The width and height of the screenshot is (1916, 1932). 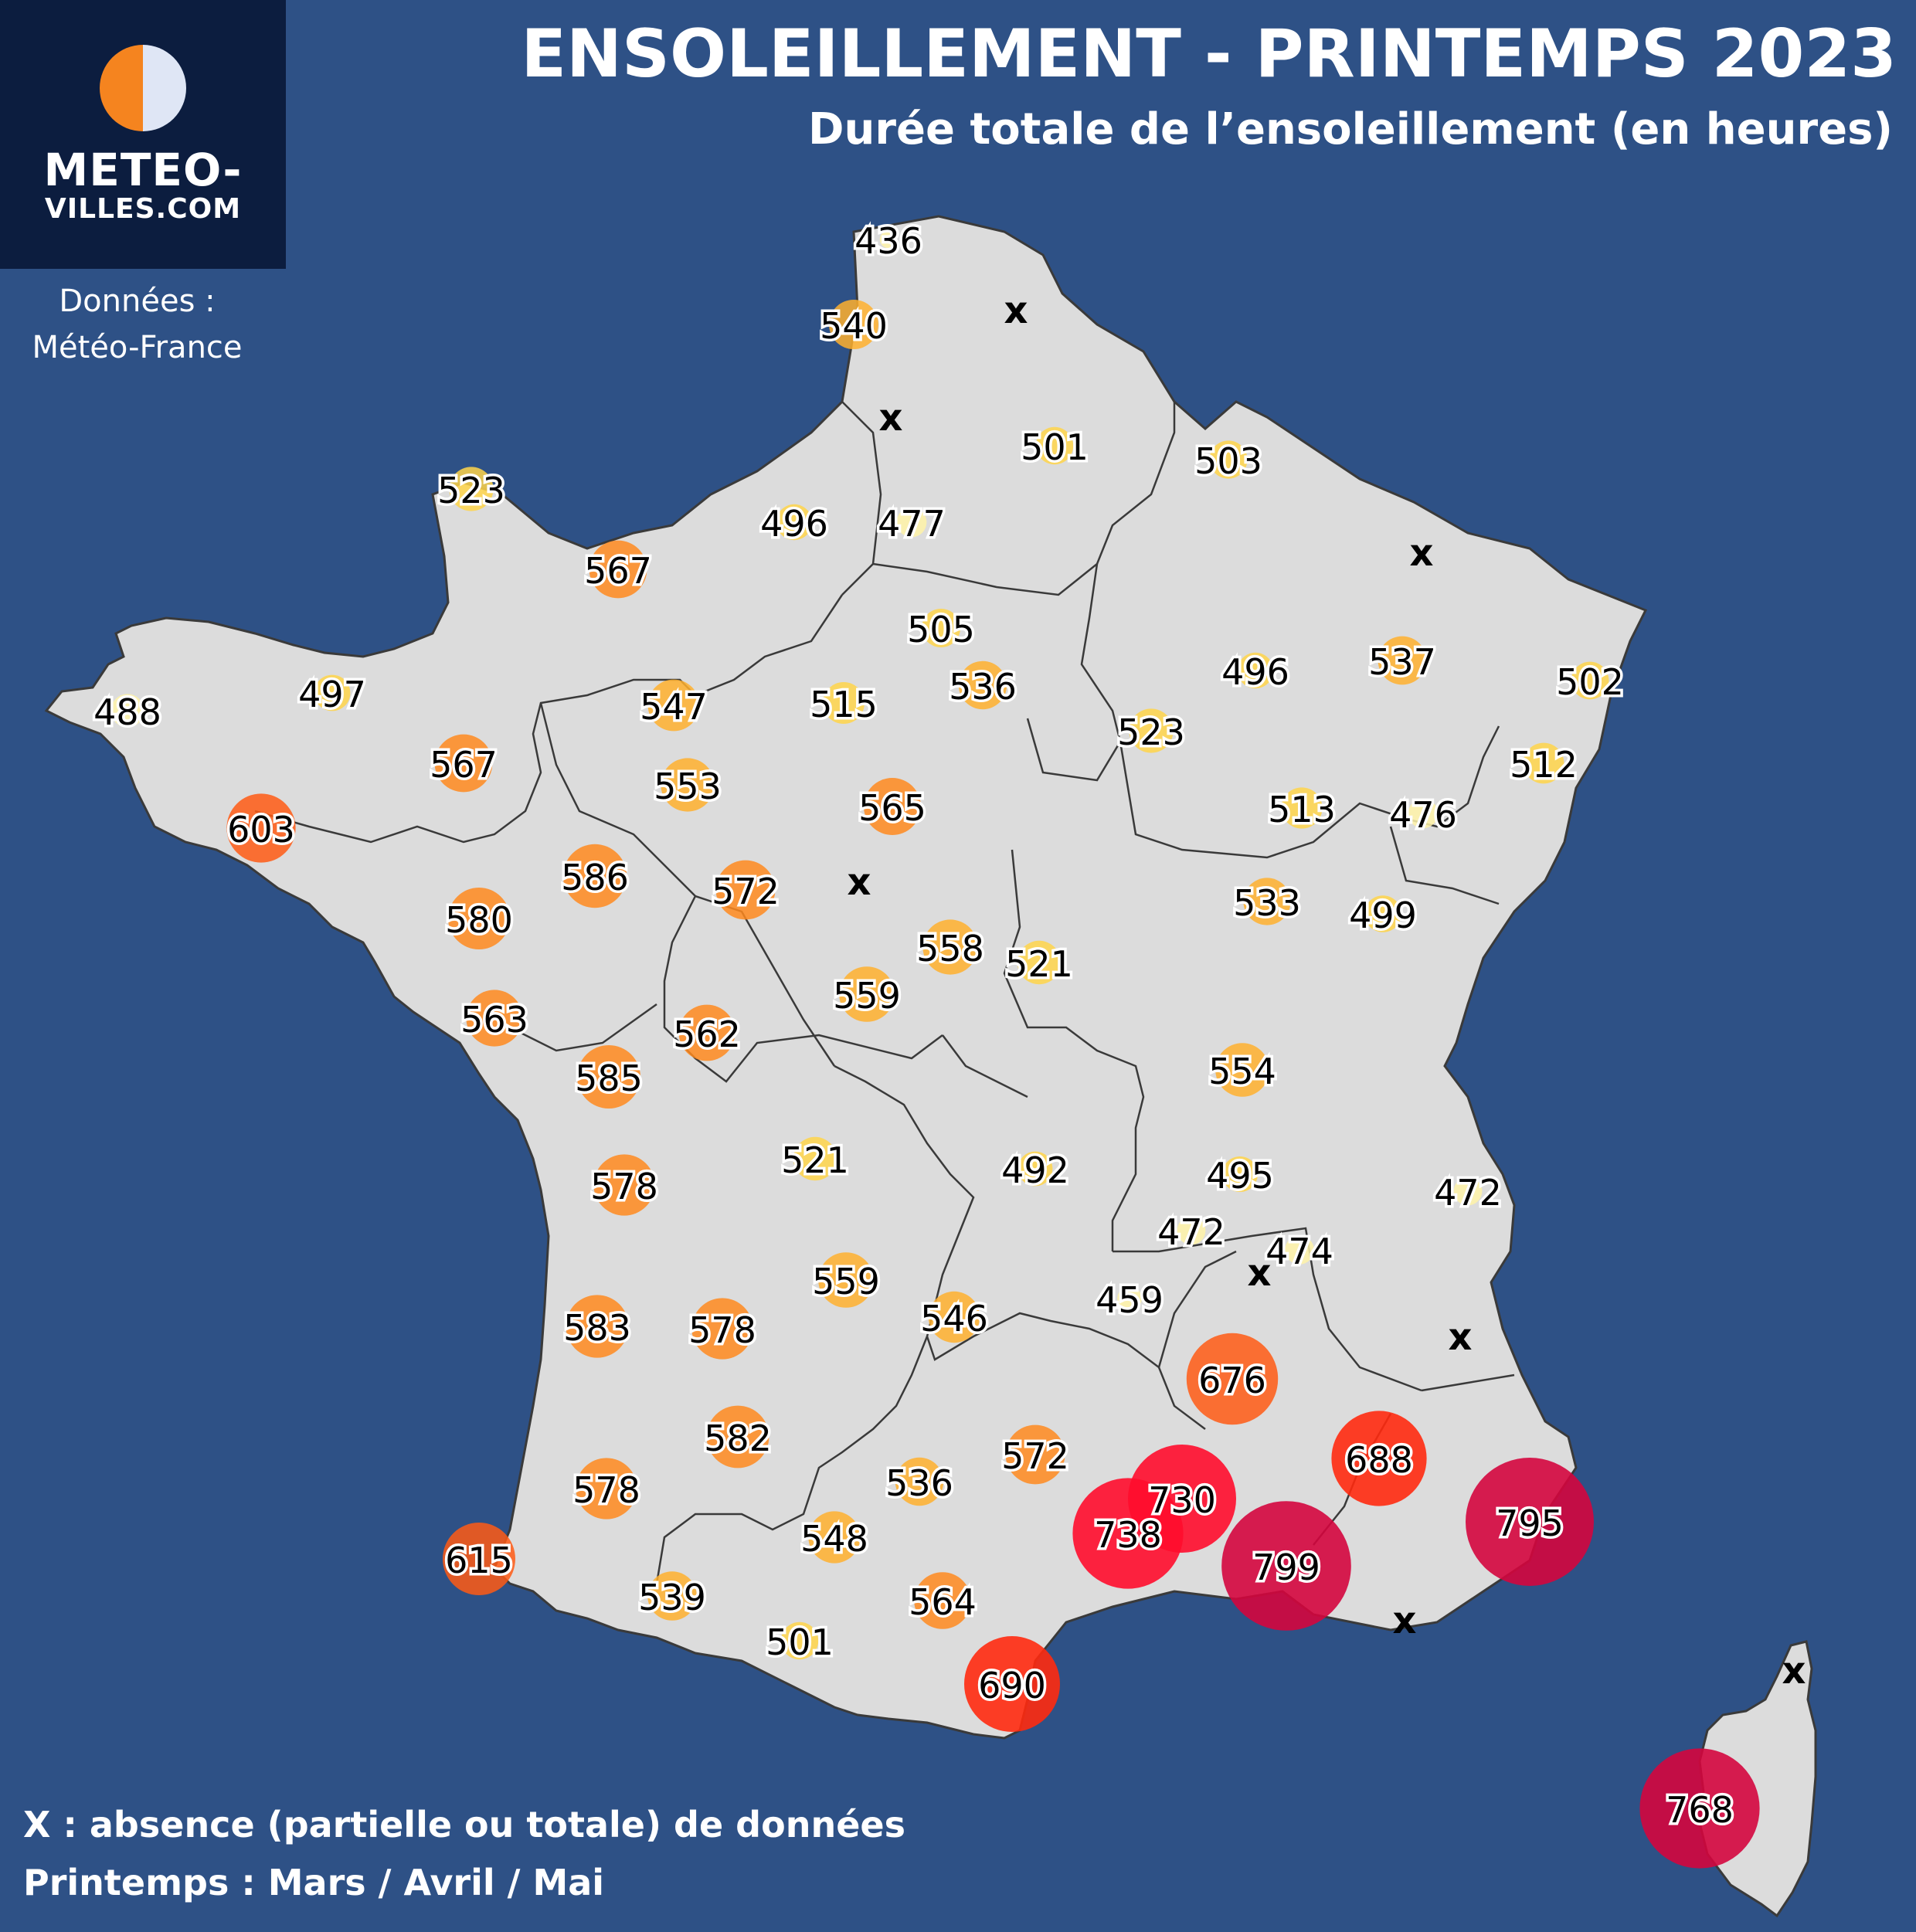 I want to click on sun-moon-icon, so click(x=143, y=88).